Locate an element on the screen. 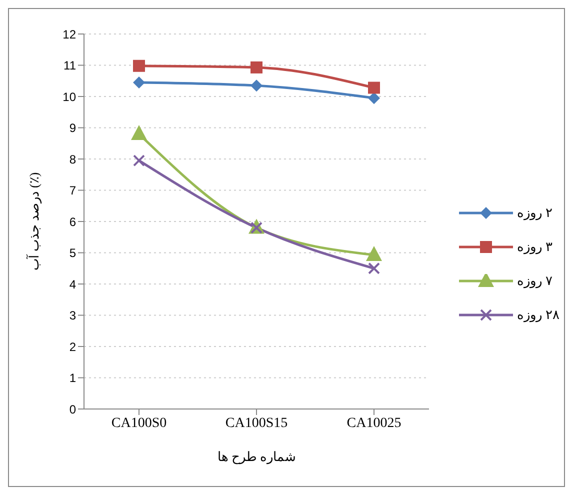 The width and height of the screenshot is (573, 495). y-tick-label: 2 is located at coordinates (72, 347).